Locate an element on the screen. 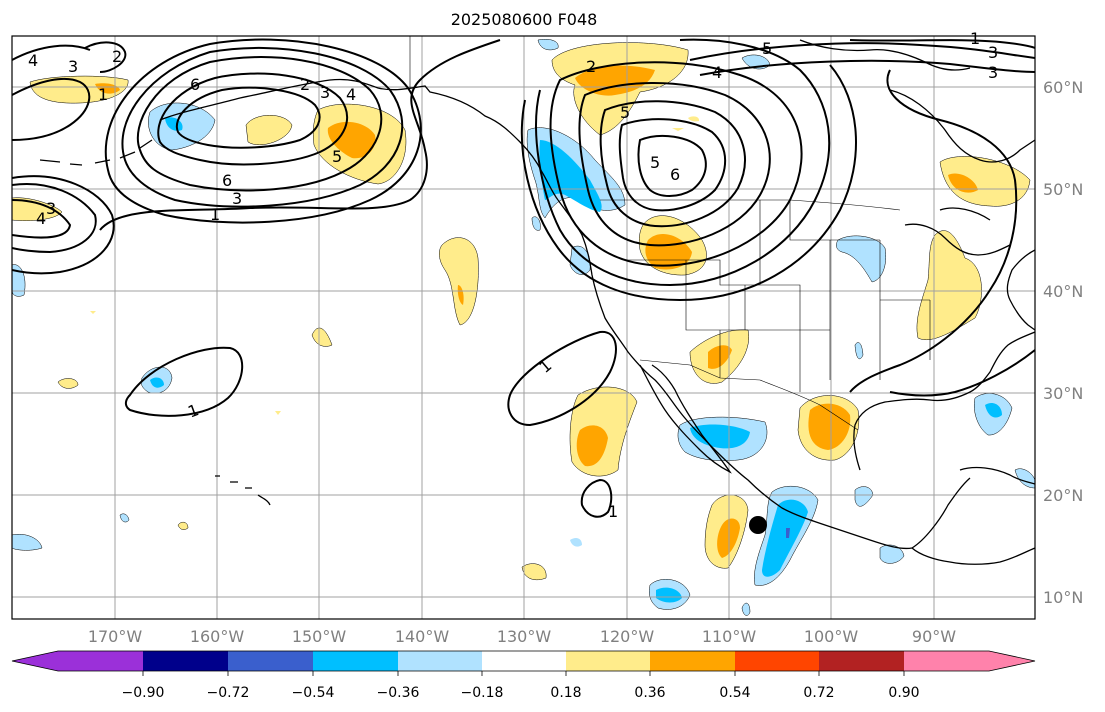 Image resolution: width=1105 pixels, height=712 pixels. colorbar-tick-label: −0.54 is located at coordinates (313, 693).